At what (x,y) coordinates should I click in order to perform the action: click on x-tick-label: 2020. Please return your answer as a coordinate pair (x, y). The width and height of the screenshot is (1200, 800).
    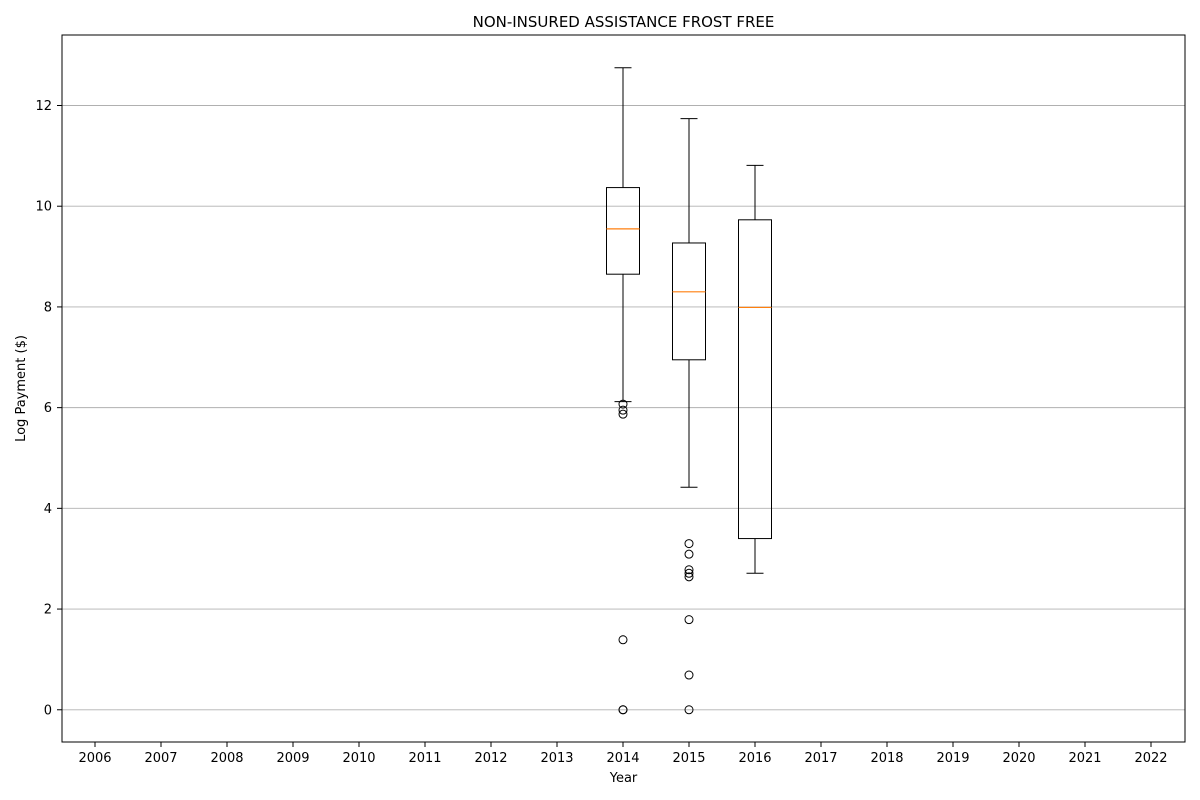
    Looking at the image, I should click on (1018, 758).